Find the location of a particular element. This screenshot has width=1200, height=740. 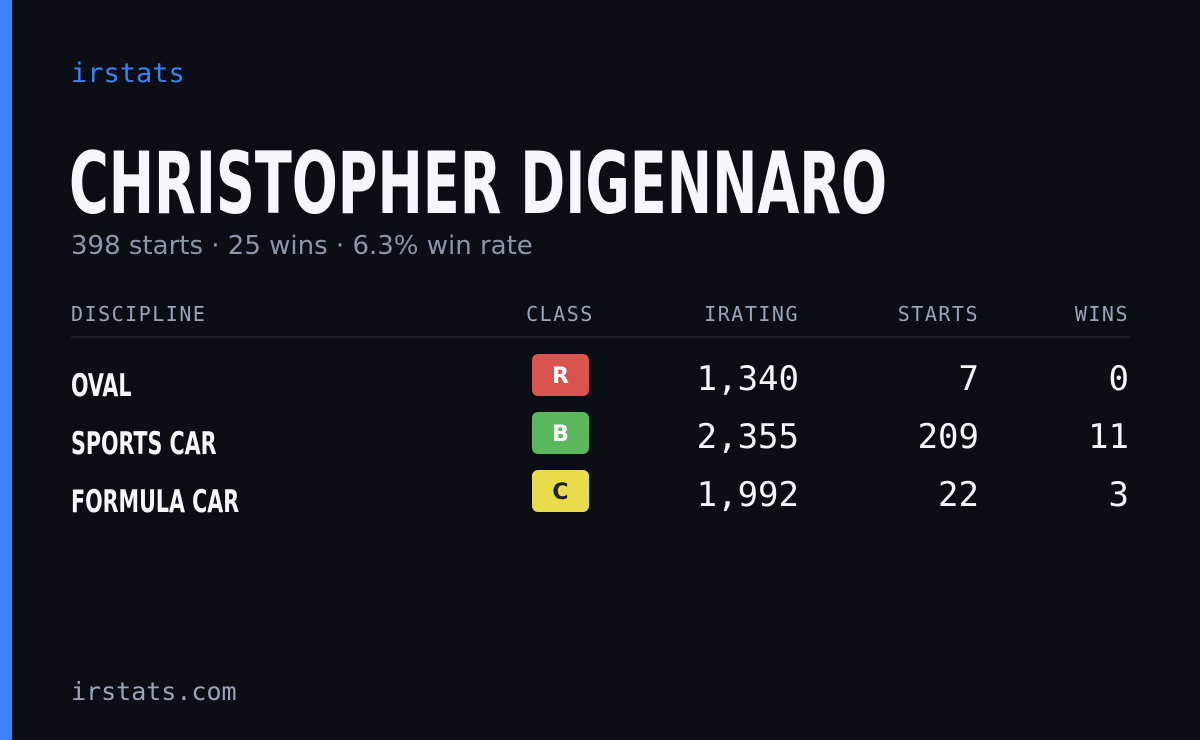

column-header: IRATING is located at coordinates (751, 314).